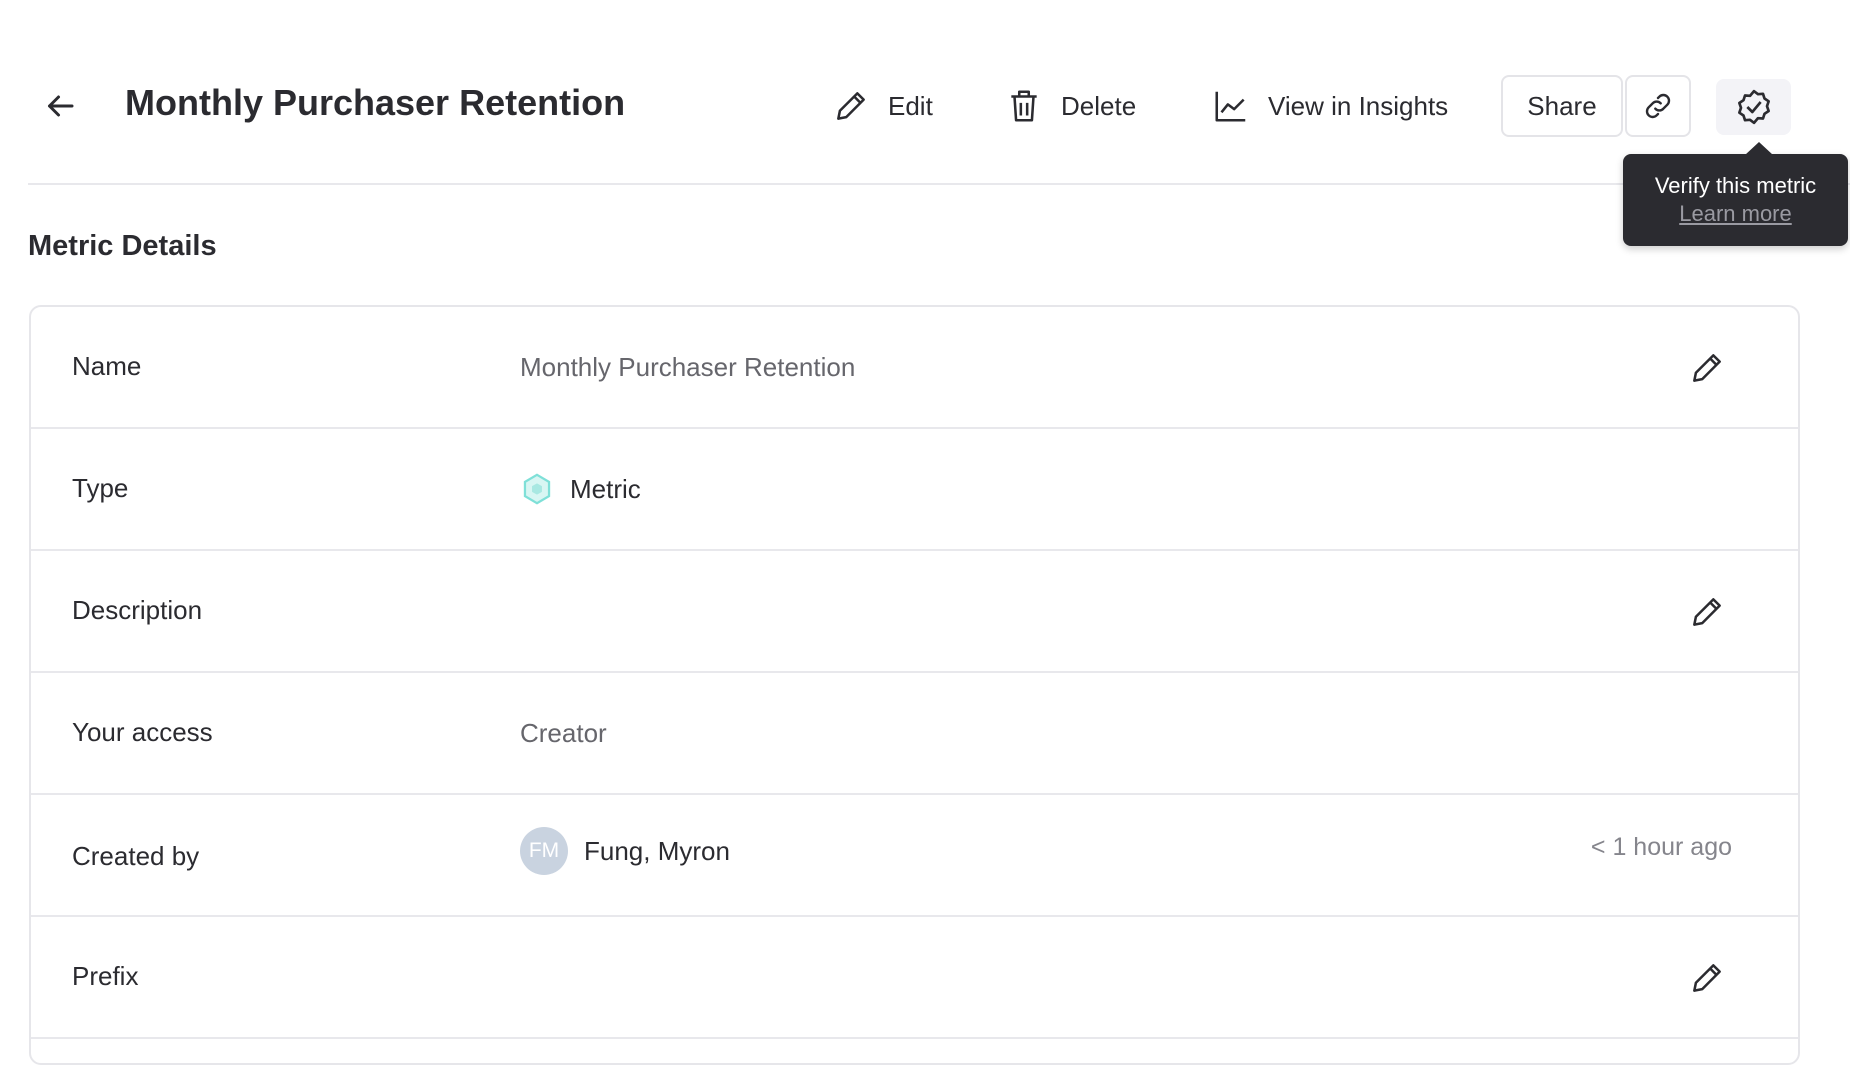  Describe the element at coordinates (60, 106) in the screenshot. I see `back-arrow-icon` at that location.